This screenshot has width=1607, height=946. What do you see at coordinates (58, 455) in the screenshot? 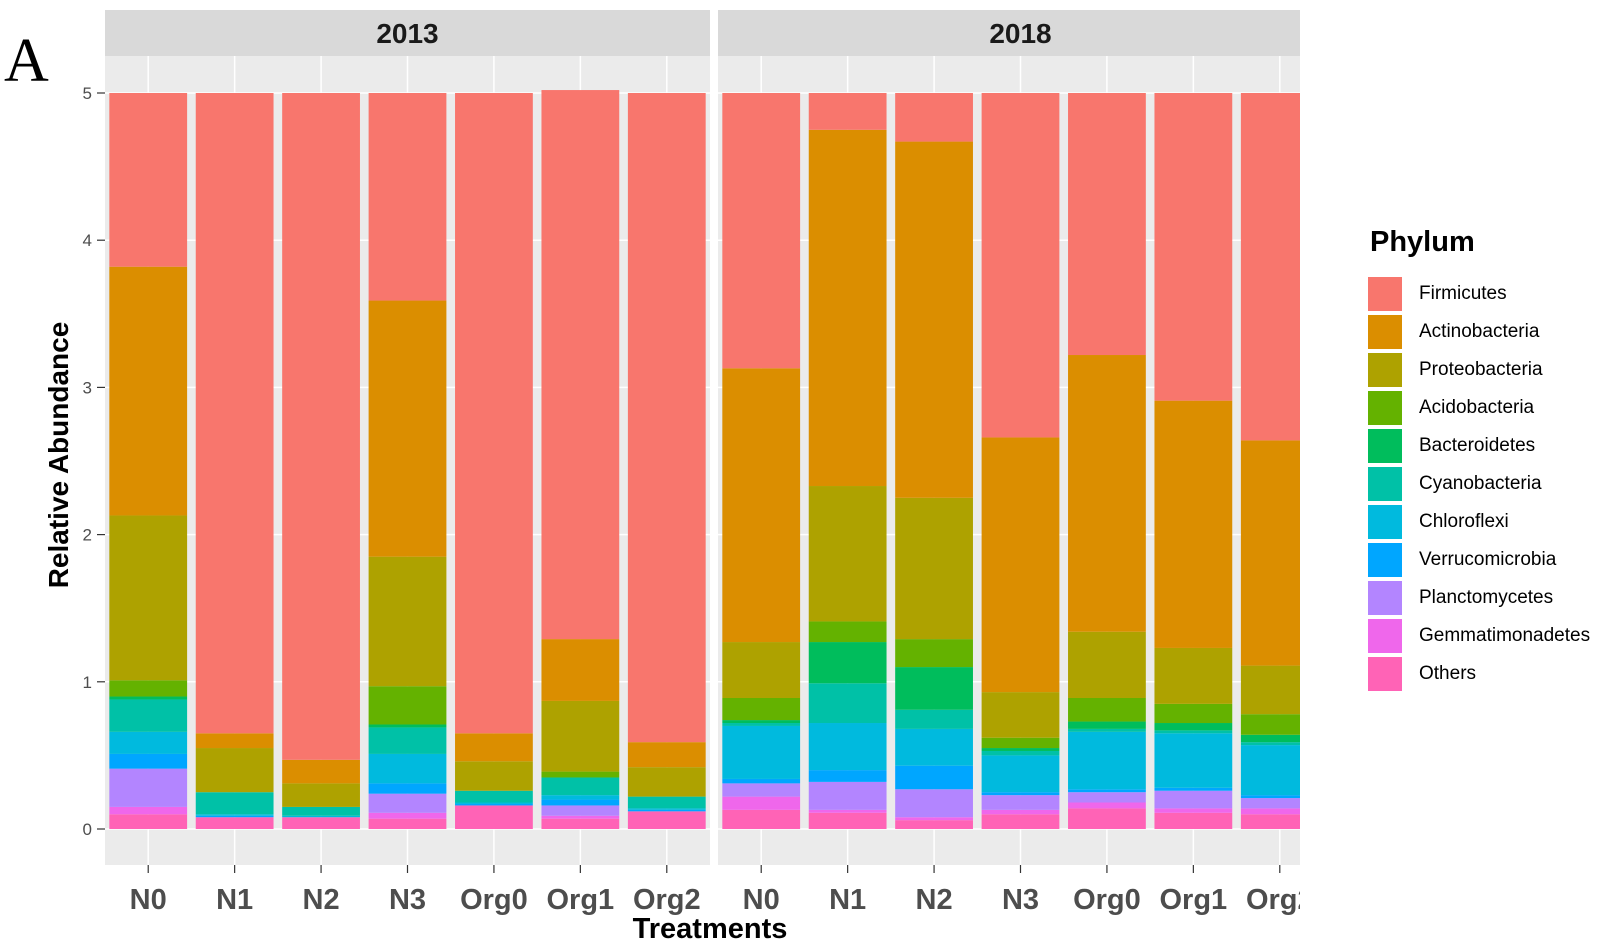
I see `y-axis-title: Relative Abundance` at bounding box center [58, 455].